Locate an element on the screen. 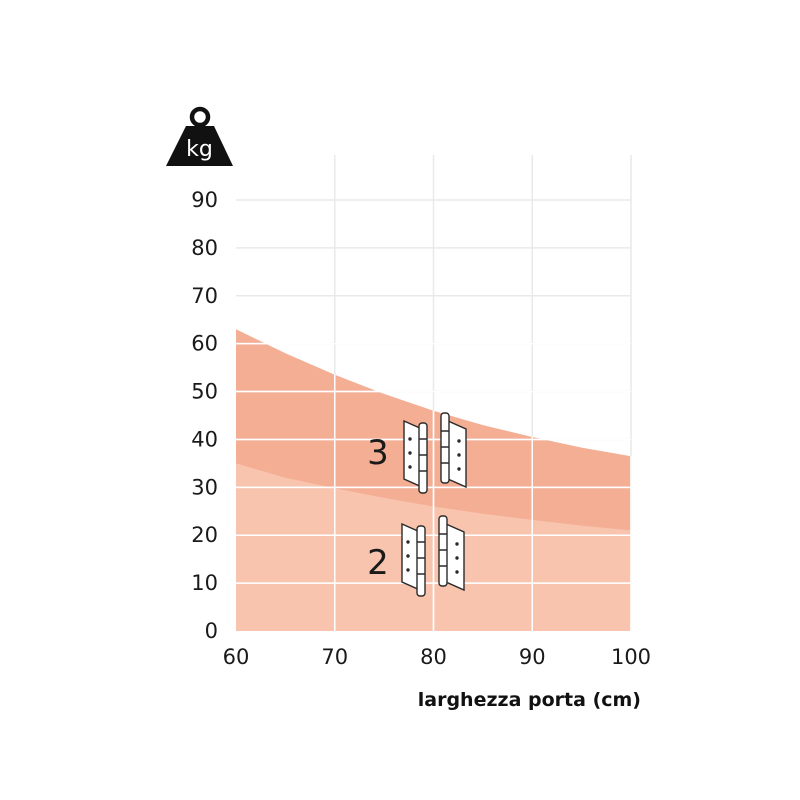  y-tick-label: 50 is located at coordinates (204, 392).